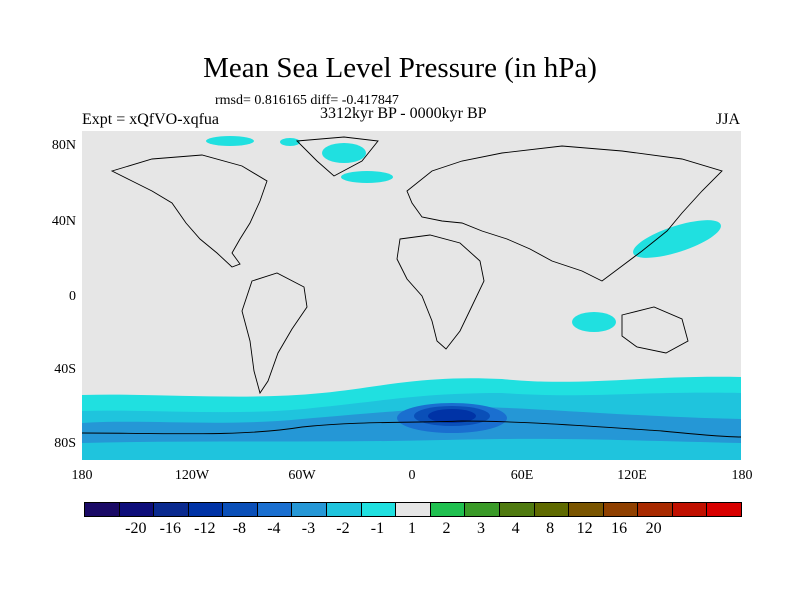  What do you see at coordinates (192, 475) in the screenshot?
I see `lon-label-120w: 120W` at bounding box center [192, 475].